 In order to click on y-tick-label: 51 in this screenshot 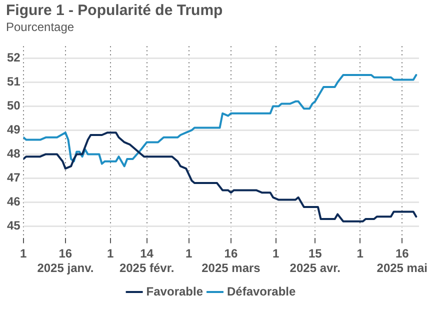, I will do `click(13, 81)`.